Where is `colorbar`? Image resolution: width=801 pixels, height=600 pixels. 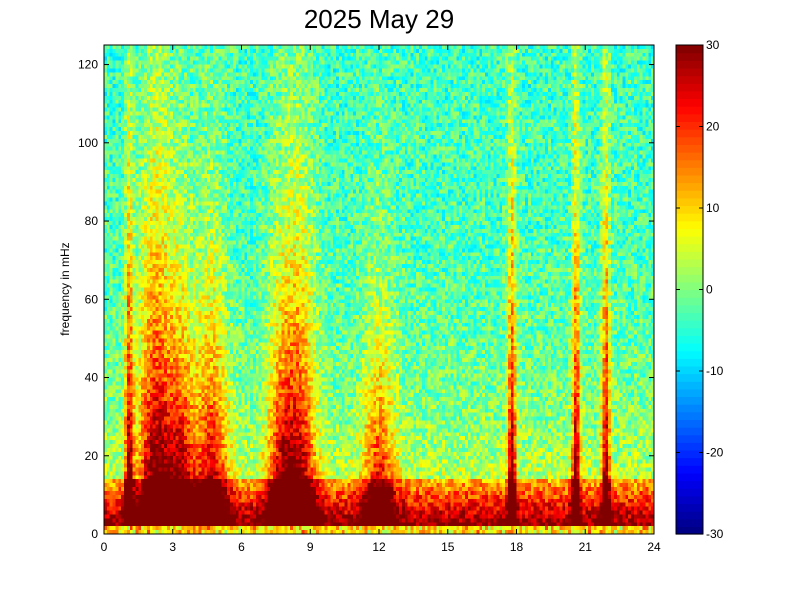
colorbar is located at coordinates (689, 289).